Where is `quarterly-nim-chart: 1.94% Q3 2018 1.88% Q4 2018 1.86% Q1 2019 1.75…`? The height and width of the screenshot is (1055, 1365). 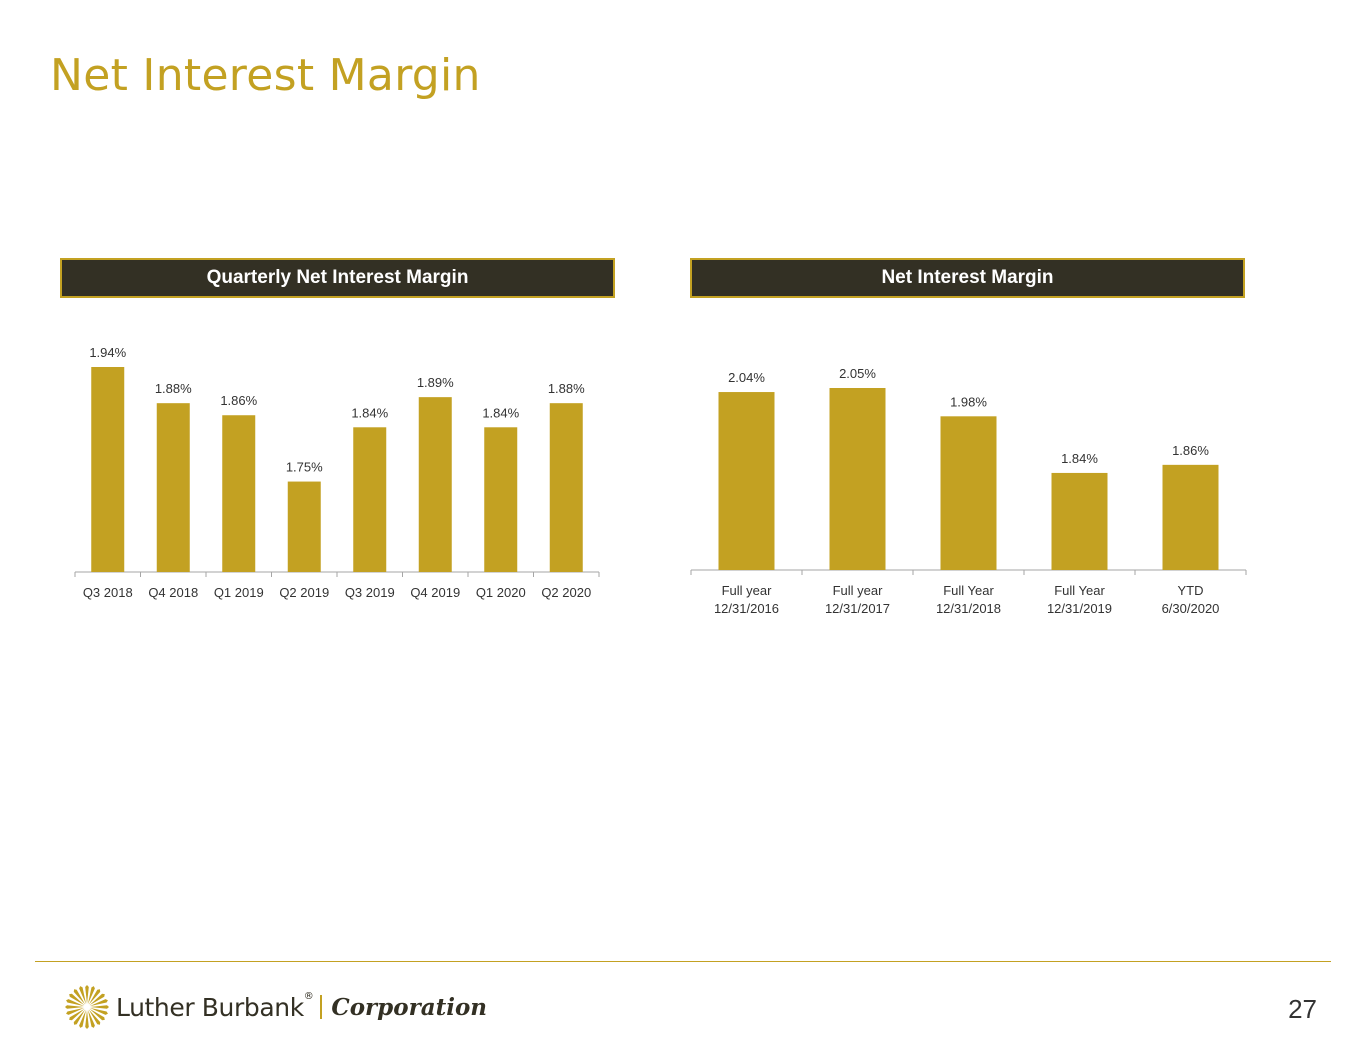
quarterly-nim-chart: 1.94% Q3 2018 1.88% Q4 2018 1.86% Q1 2019 1.75… is located at coordinates (337, 472).